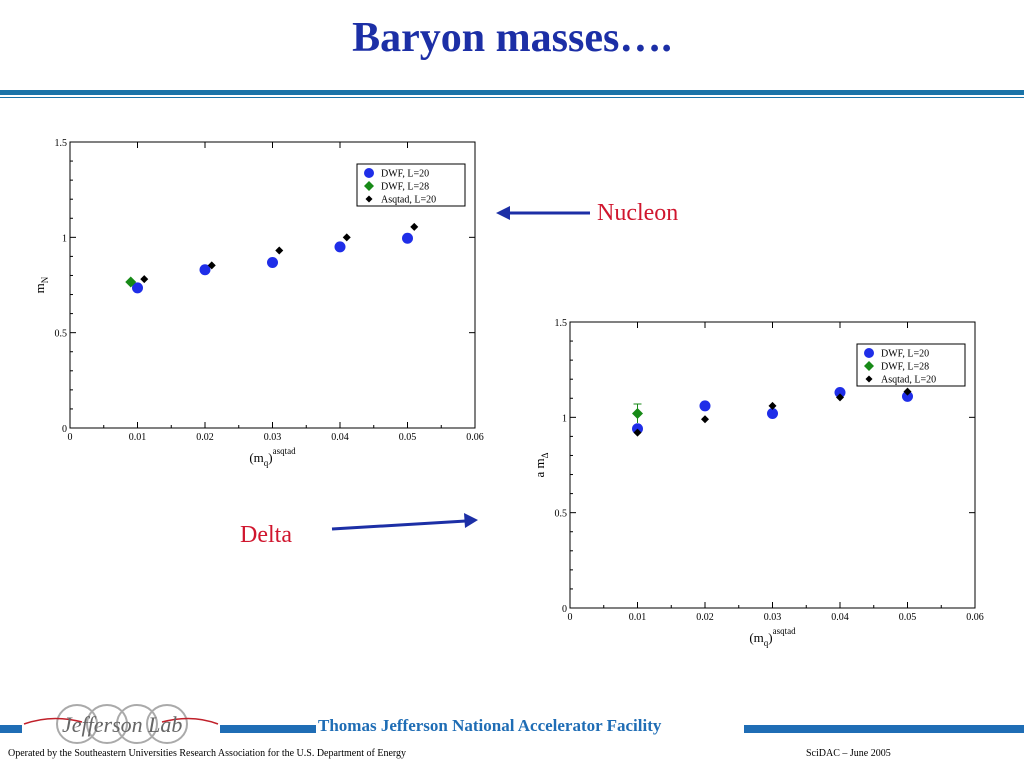  Describe the element at coordinates (266, 535) in the screenshot. I see `delta-callout: Delta` at that location.